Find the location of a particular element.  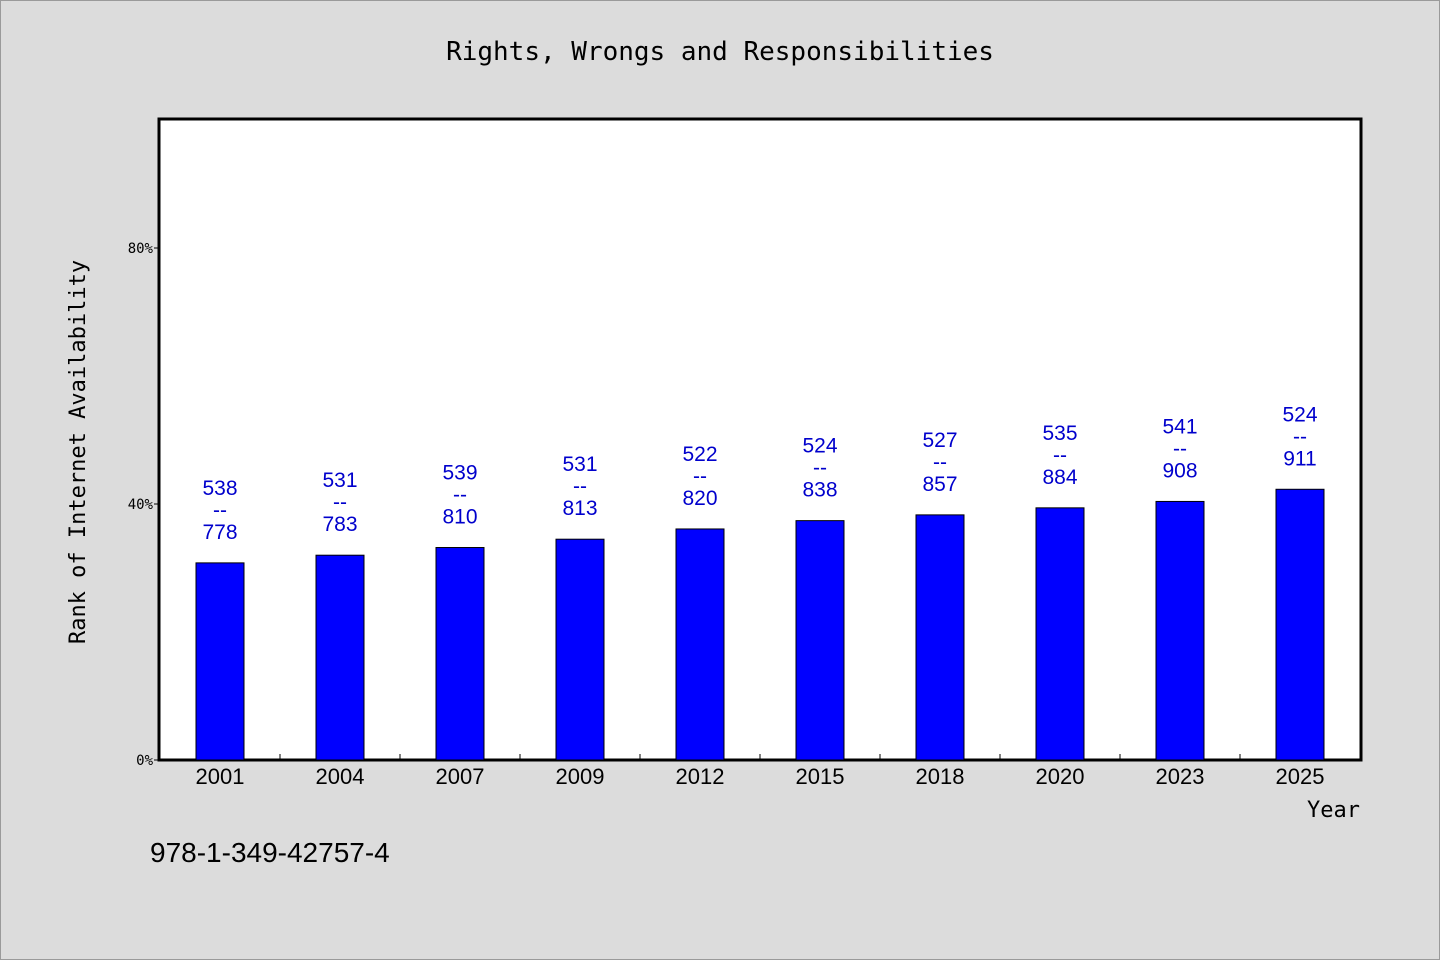

bar-label-sep-2025: -- is located at coordinates (1300, 436).